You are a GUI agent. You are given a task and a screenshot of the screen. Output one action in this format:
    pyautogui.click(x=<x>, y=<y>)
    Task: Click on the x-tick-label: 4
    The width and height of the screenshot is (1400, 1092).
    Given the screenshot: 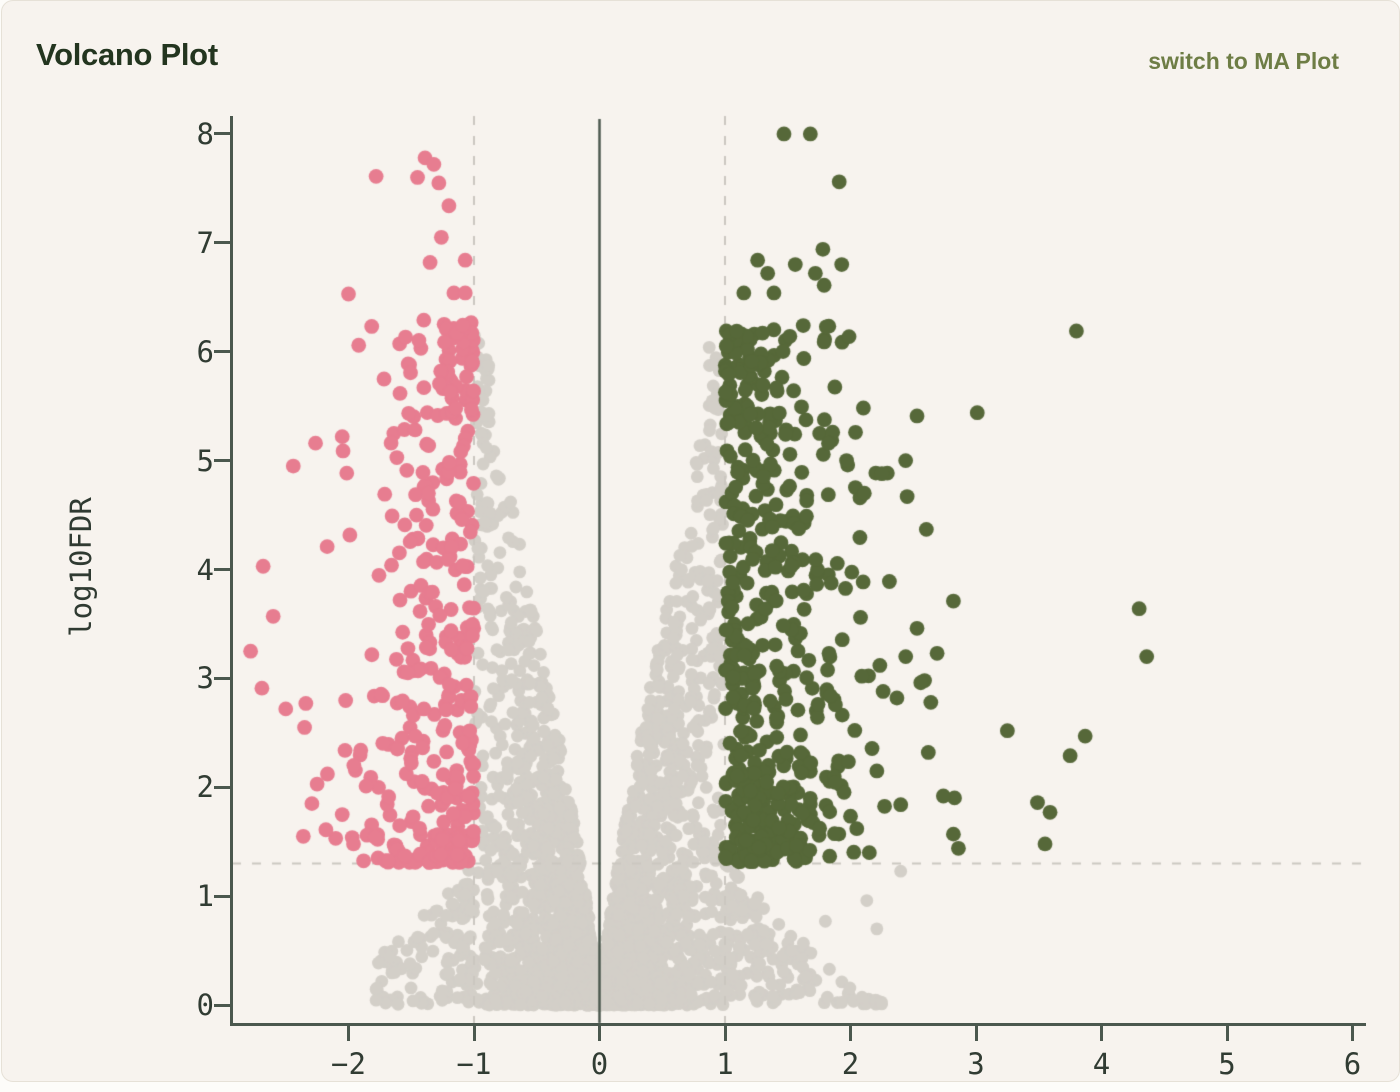 What is the action you would take?
    pyautogui.click(x=1101, y=1064)
    